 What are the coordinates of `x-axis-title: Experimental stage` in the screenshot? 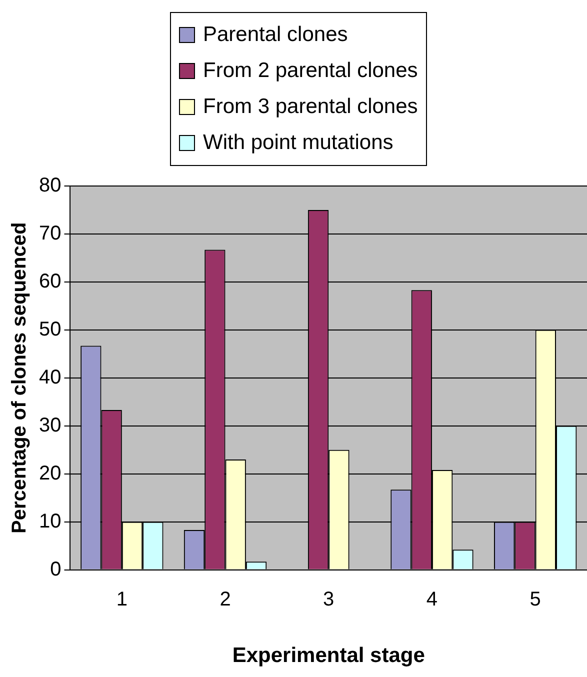 It's located at (328, 656).